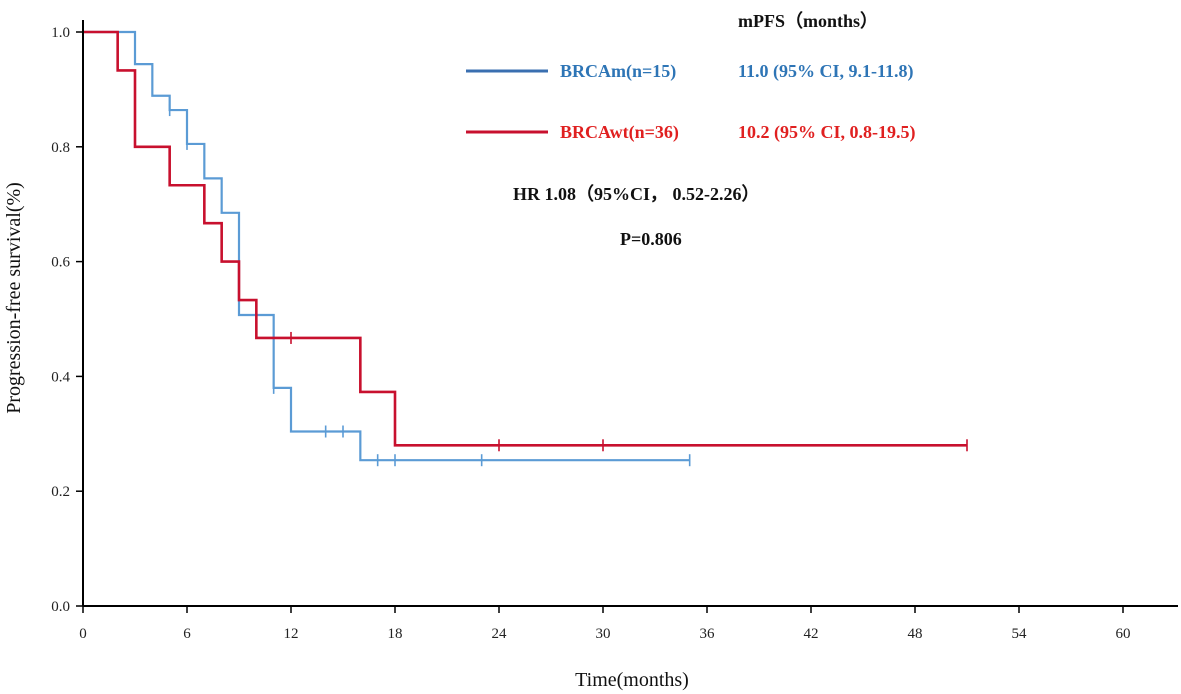  Describe the element at coordinates (83, 634) in the screenshot. I see `x-tick-label: 0` at that location.